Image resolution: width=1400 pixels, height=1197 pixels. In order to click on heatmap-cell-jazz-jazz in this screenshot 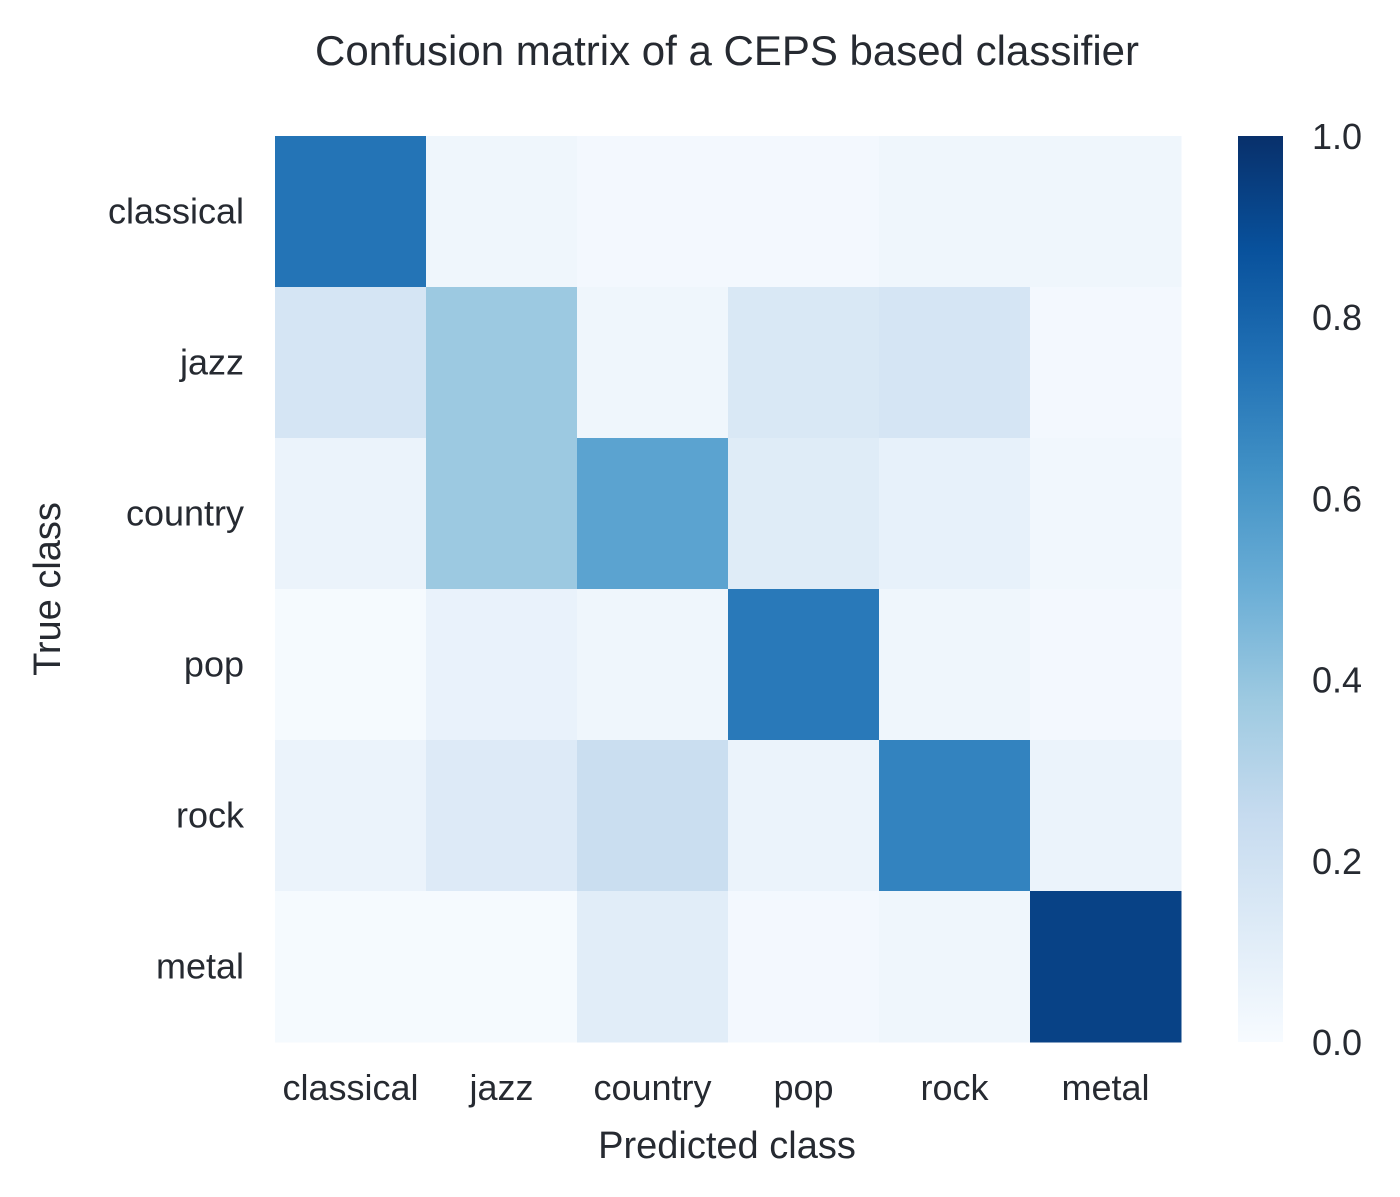, I will do `click(502, 363)`.